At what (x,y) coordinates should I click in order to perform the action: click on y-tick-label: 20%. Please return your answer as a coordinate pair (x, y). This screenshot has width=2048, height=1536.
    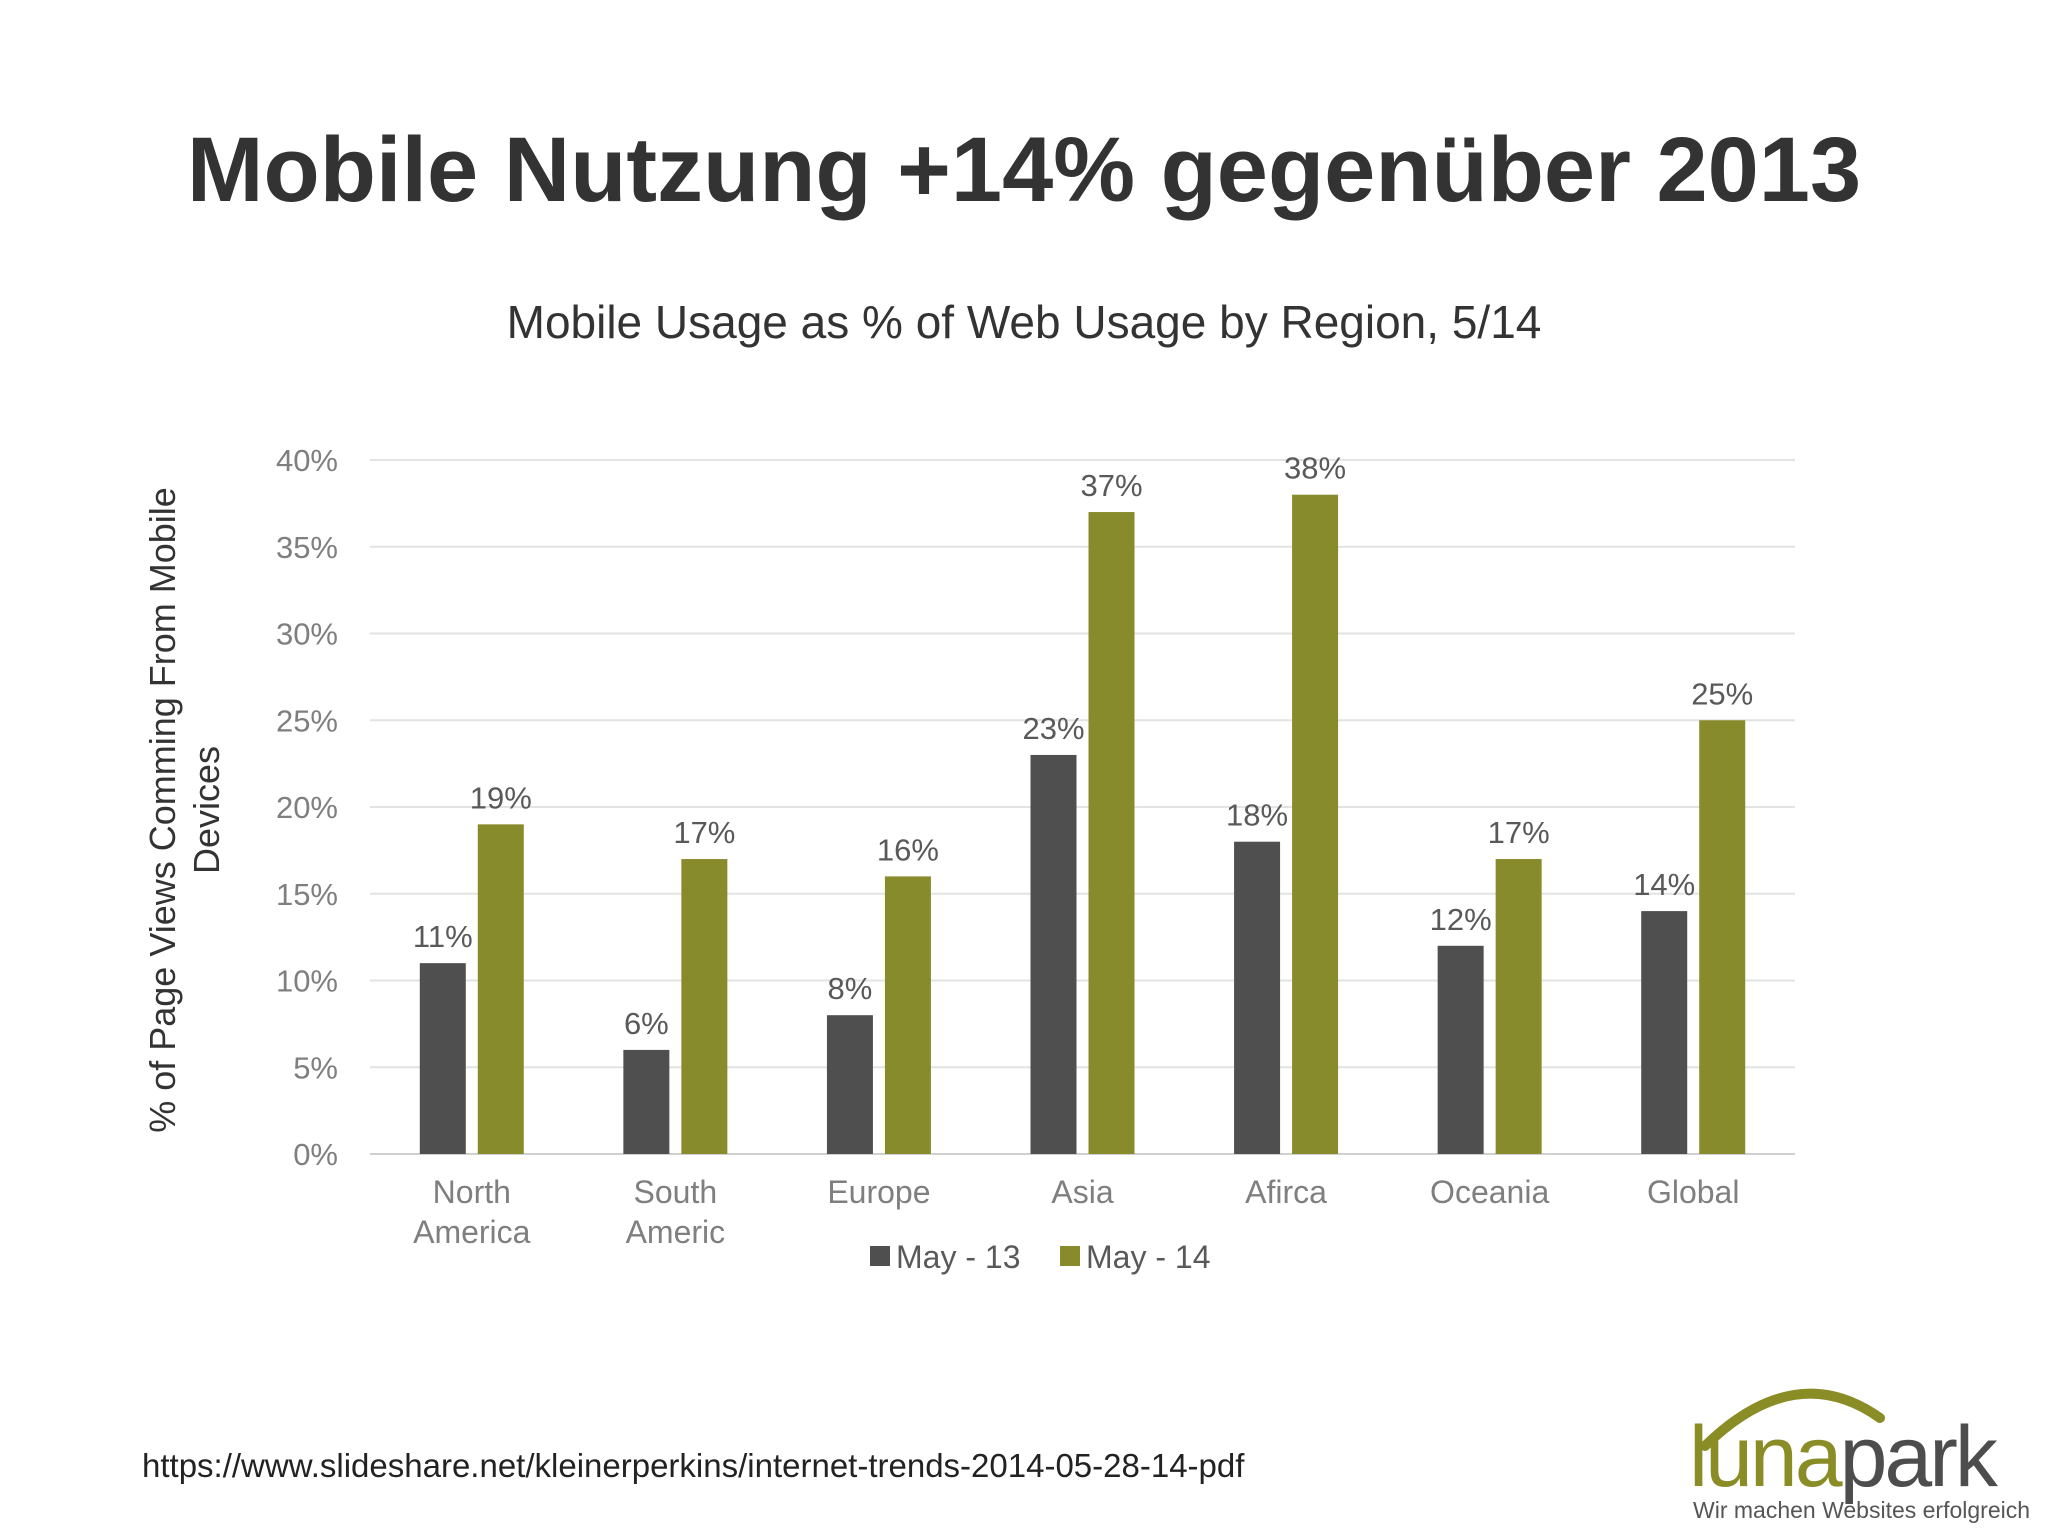
    Looking at the image, I should click on (307, 807).